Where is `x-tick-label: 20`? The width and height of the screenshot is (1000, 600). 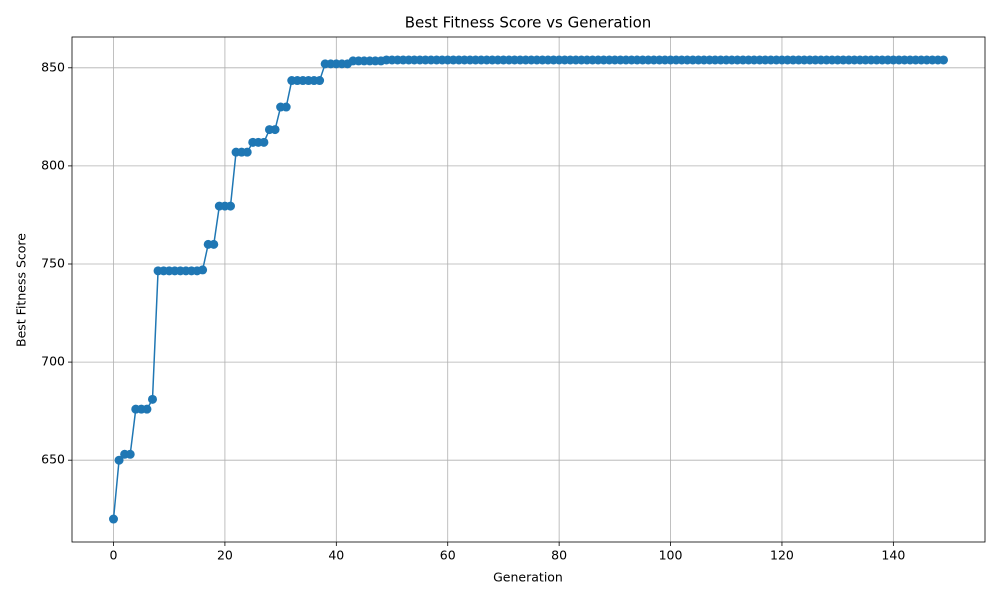
x-tick-label: 20 is located at coordinates (225, 555).